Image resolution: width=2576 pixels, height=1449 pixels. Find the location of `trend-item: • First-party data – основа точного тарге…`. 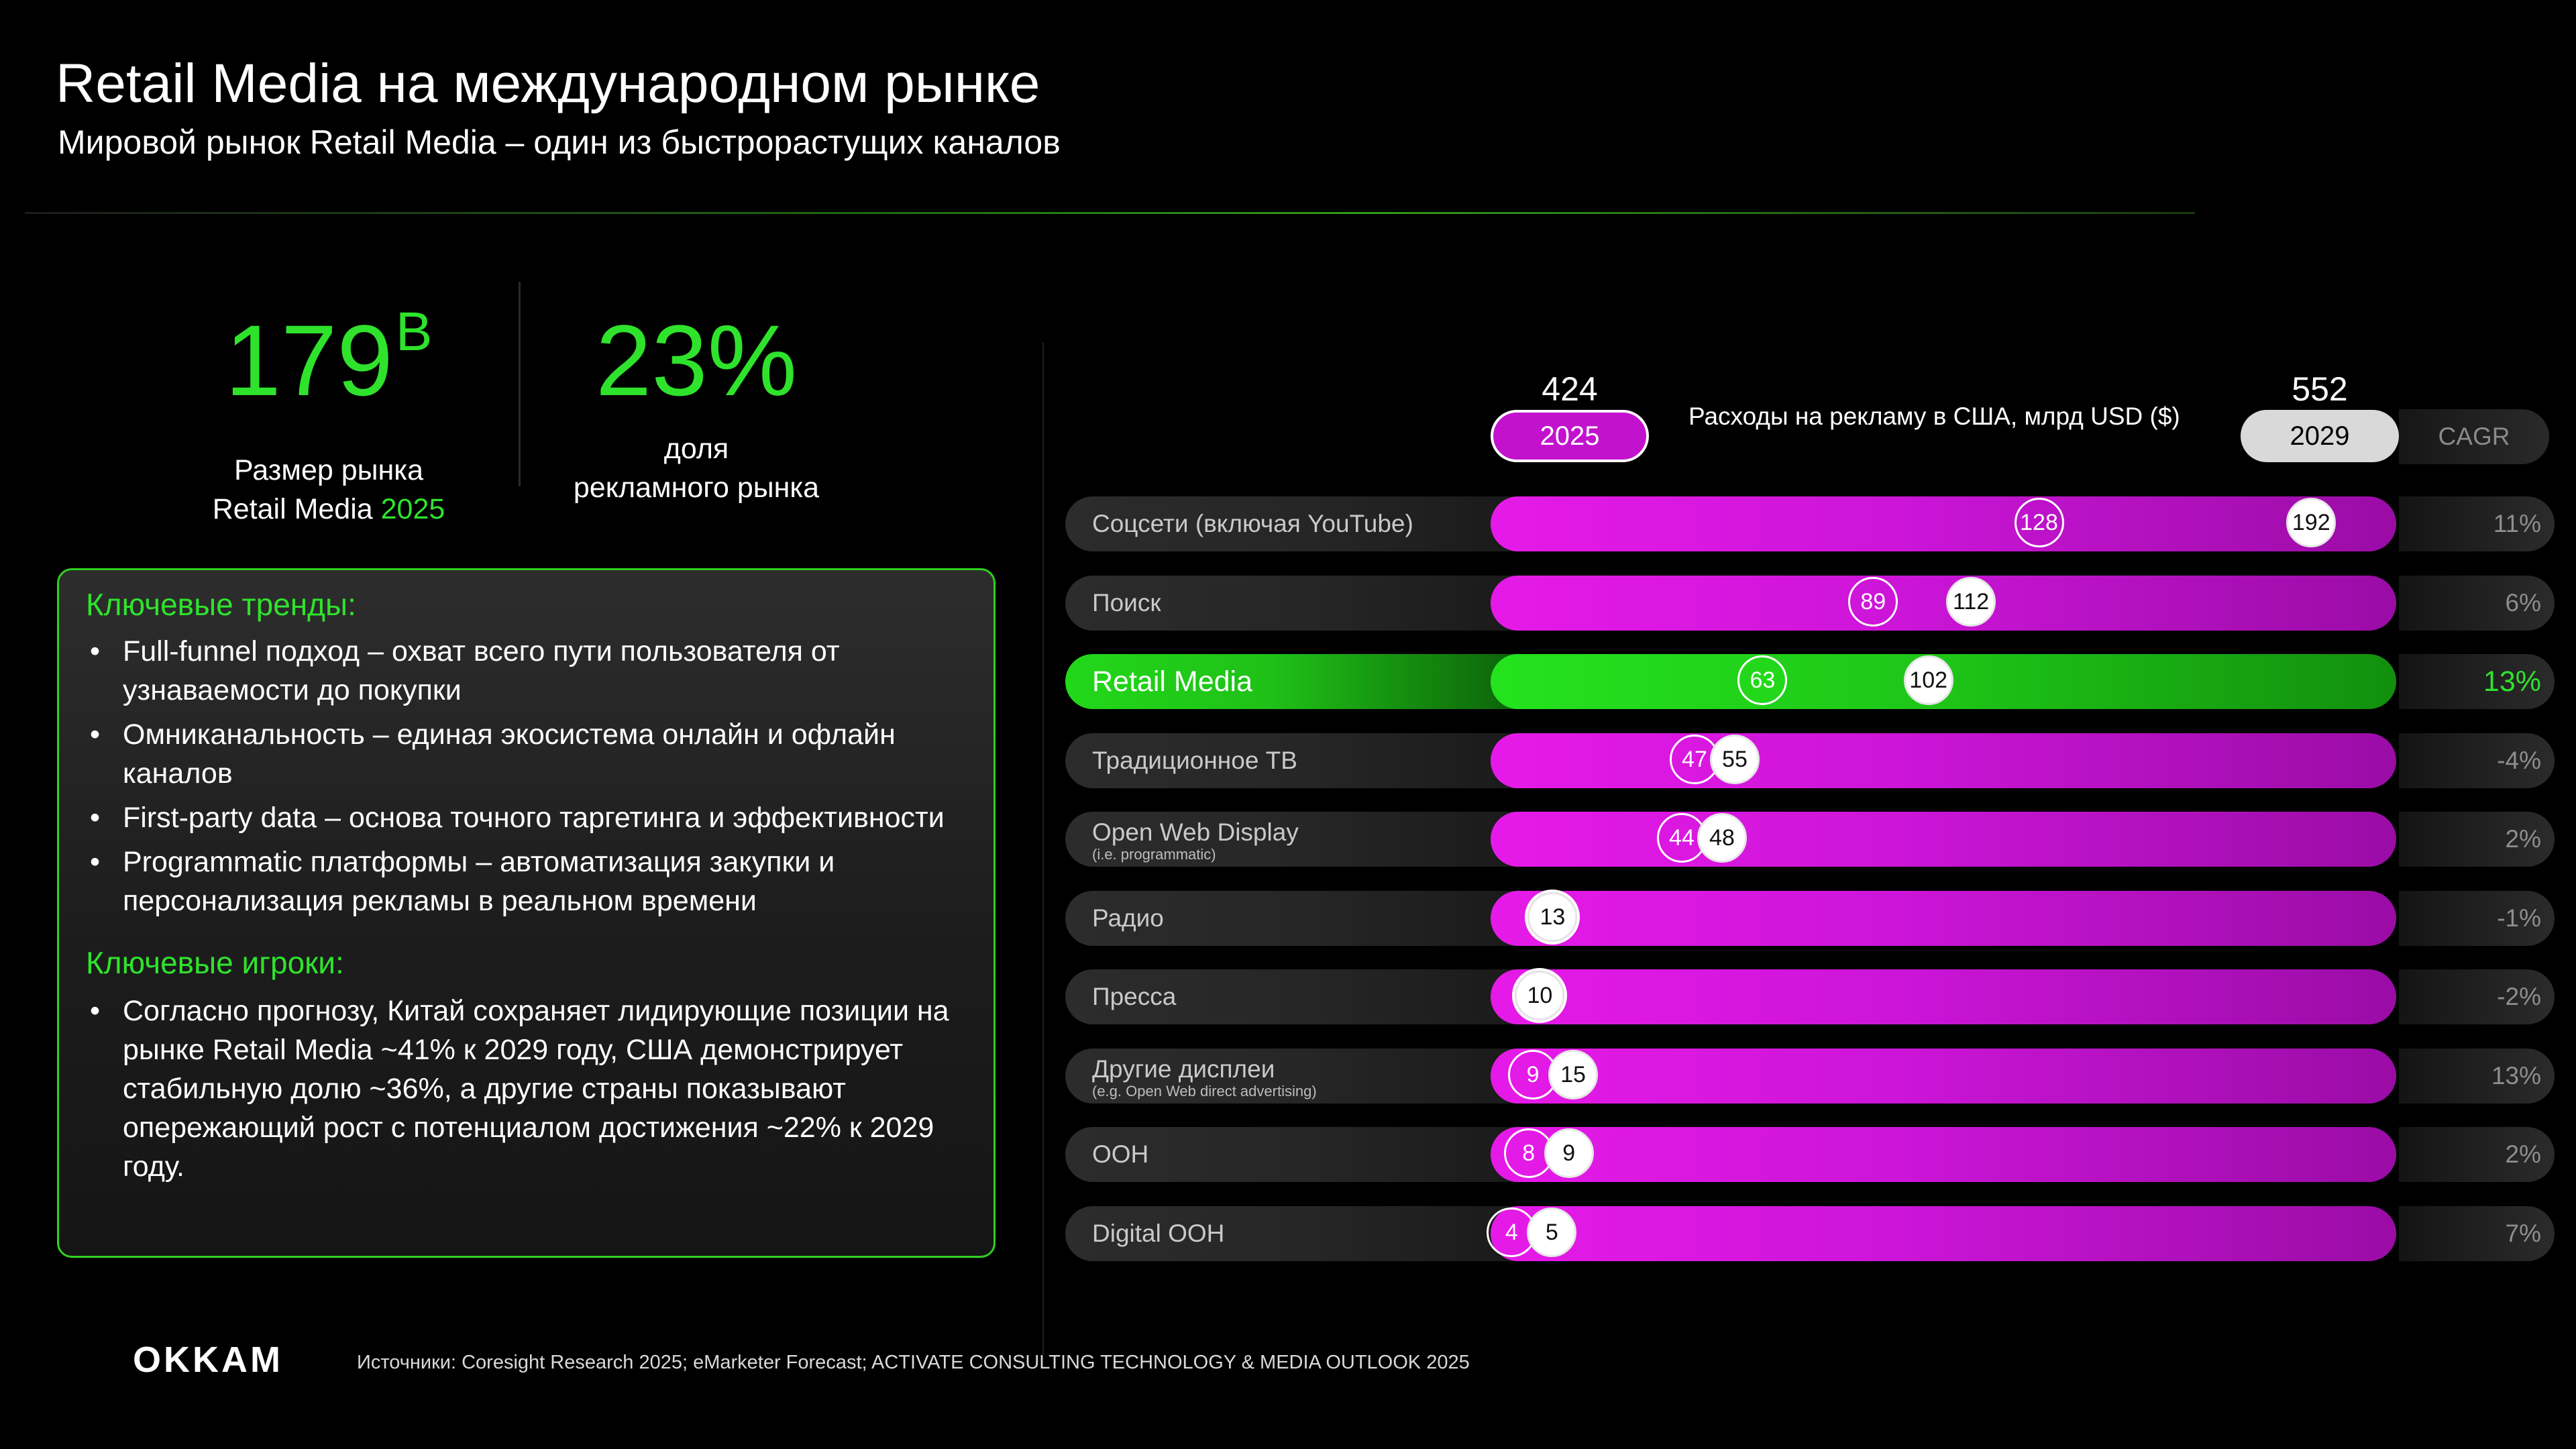

trend-item: • First-party data – основа точного тарге… is located at coordinates (532, 817).